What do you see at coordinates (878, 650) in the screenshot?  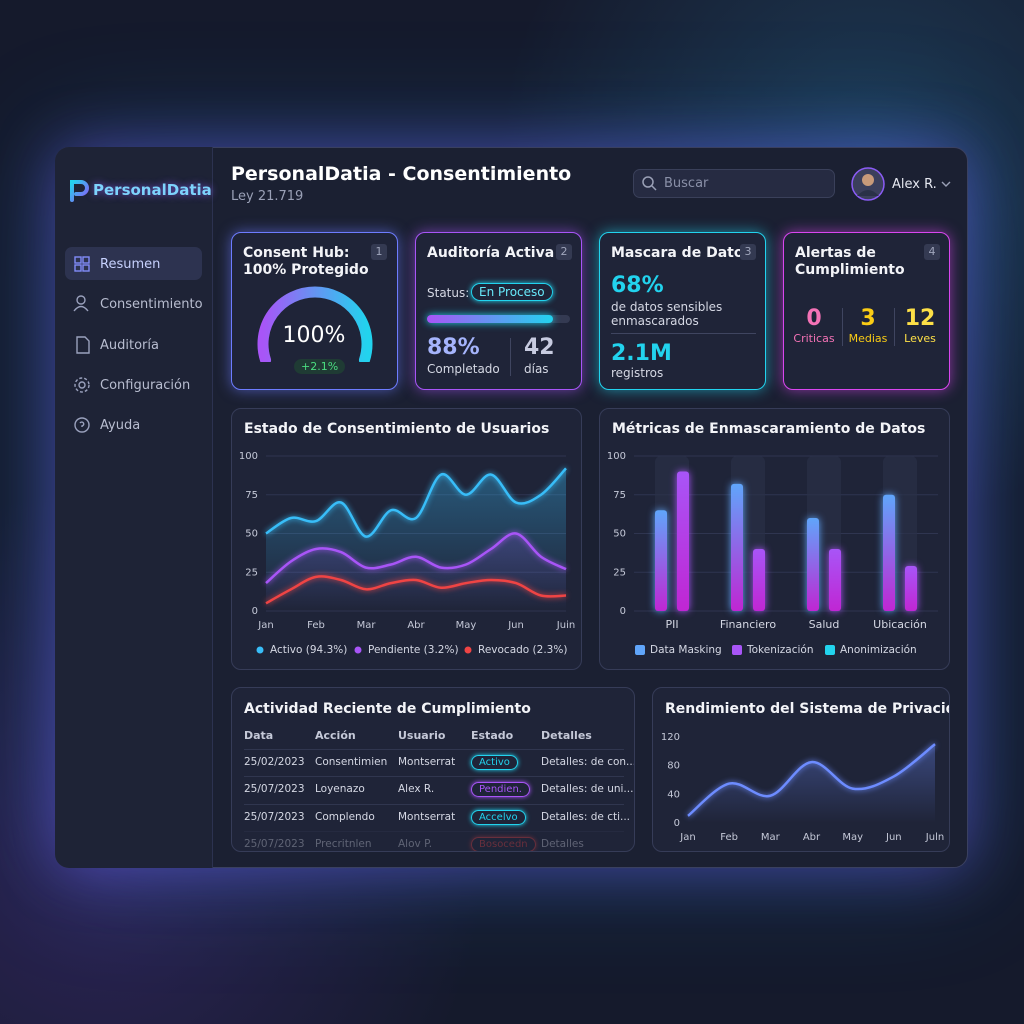 I see `legend-label: Anonimización` at bounding box center [878, 650].